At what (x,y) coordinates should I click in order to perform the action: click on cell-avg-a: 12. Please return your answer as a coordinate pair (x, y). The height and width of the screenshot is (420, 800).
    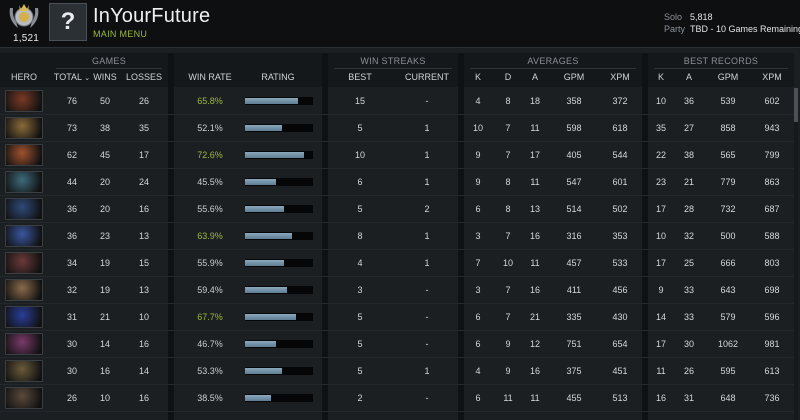
    Looking at the image, I should click on (534, 344).